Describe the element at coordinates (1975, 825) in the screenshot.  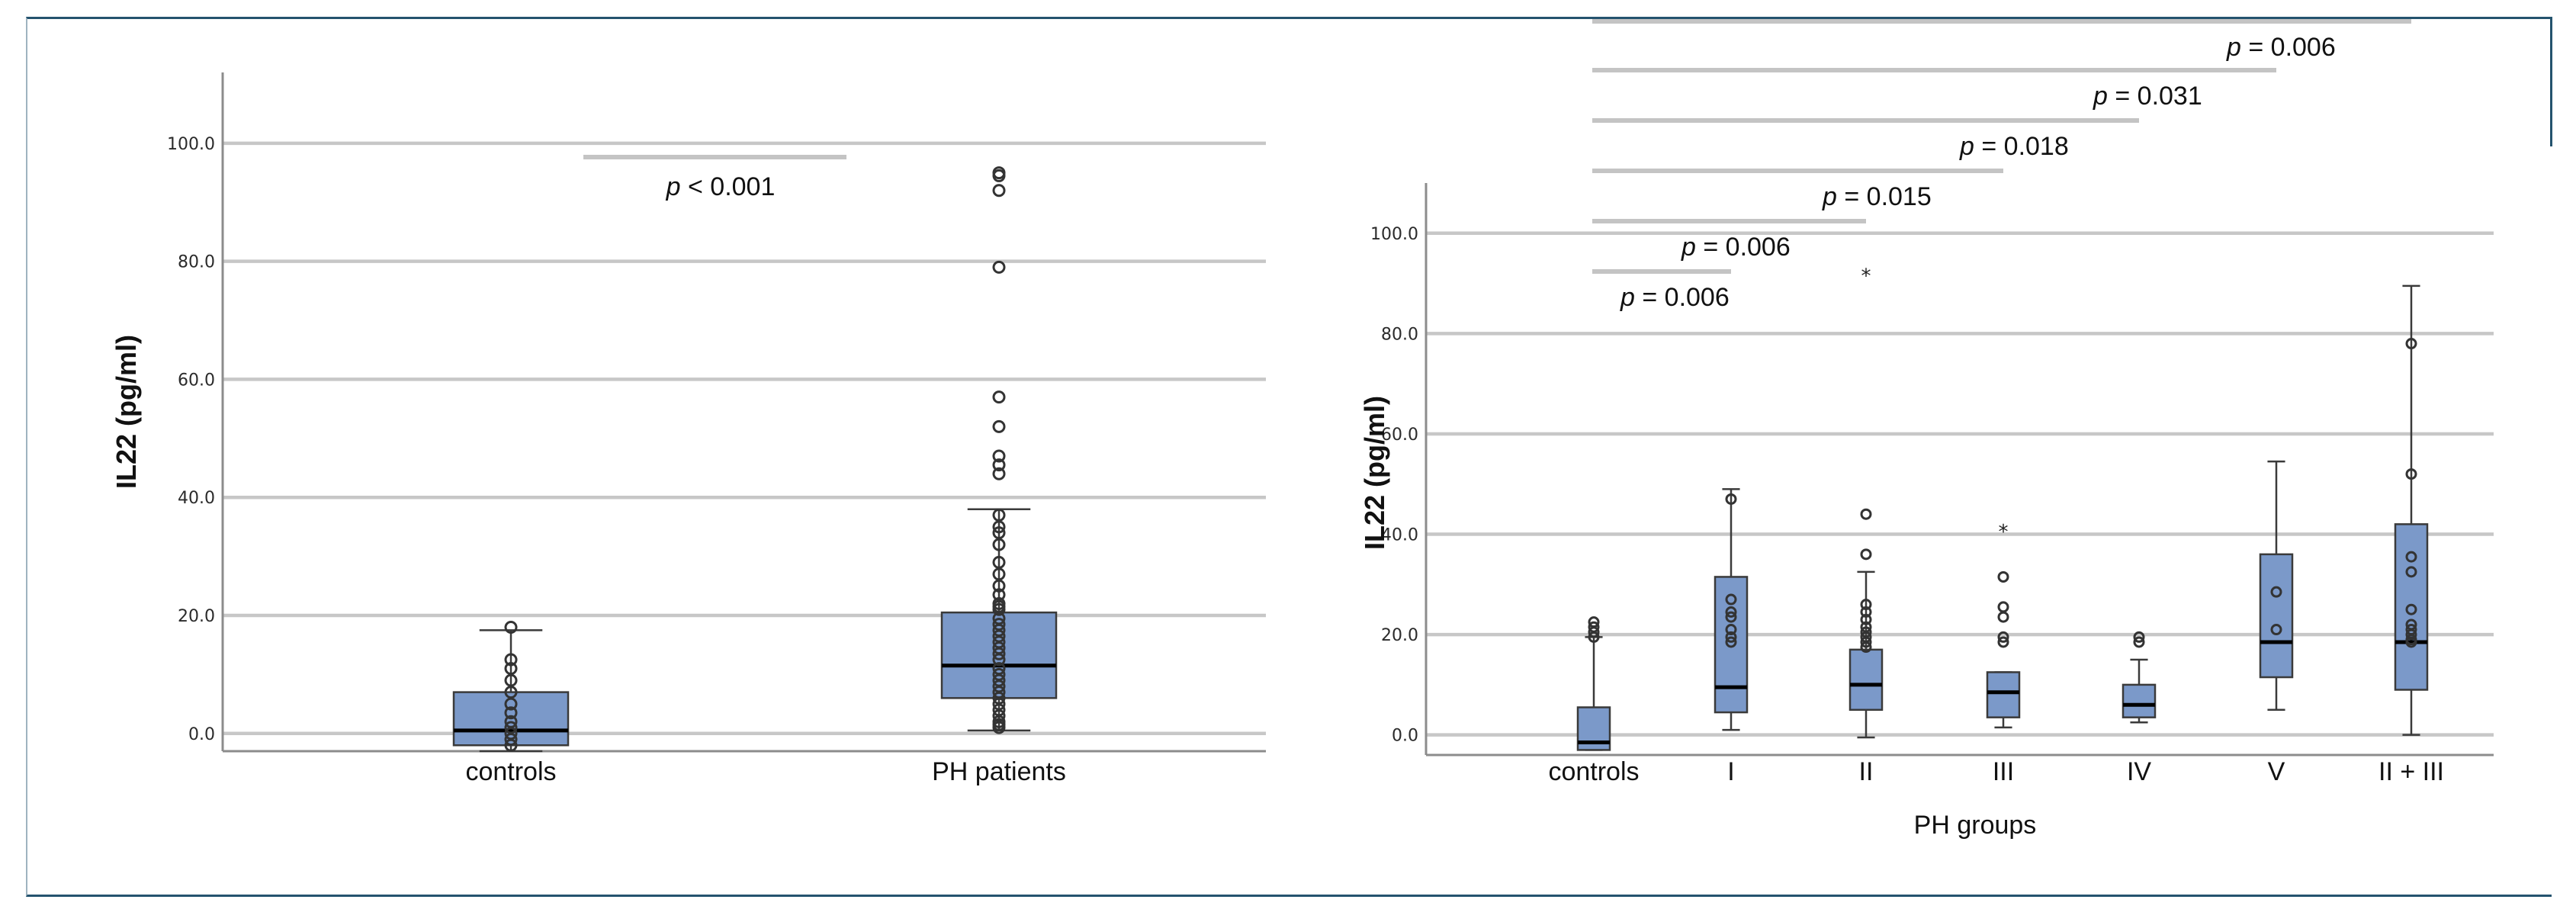
I see `x-axis-label: PH groups` at that location.